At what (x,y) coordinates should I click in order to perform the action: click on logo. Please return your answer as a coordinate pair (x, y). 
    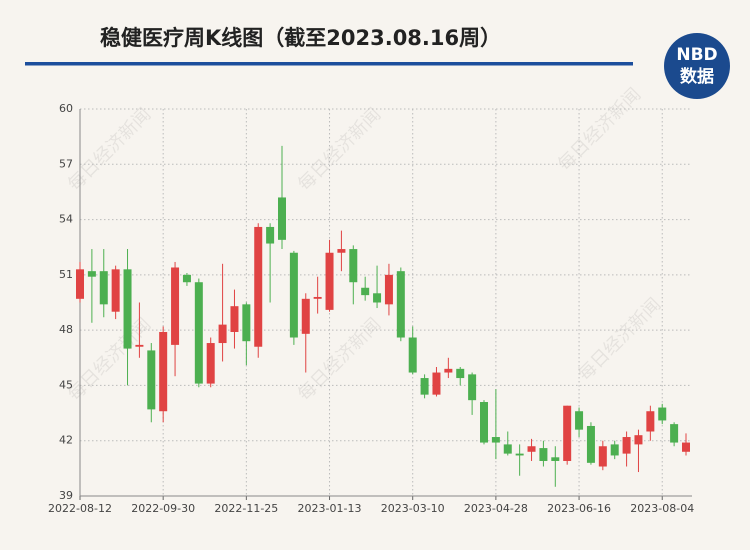
    Looking at the image, I should click on (697, 66).